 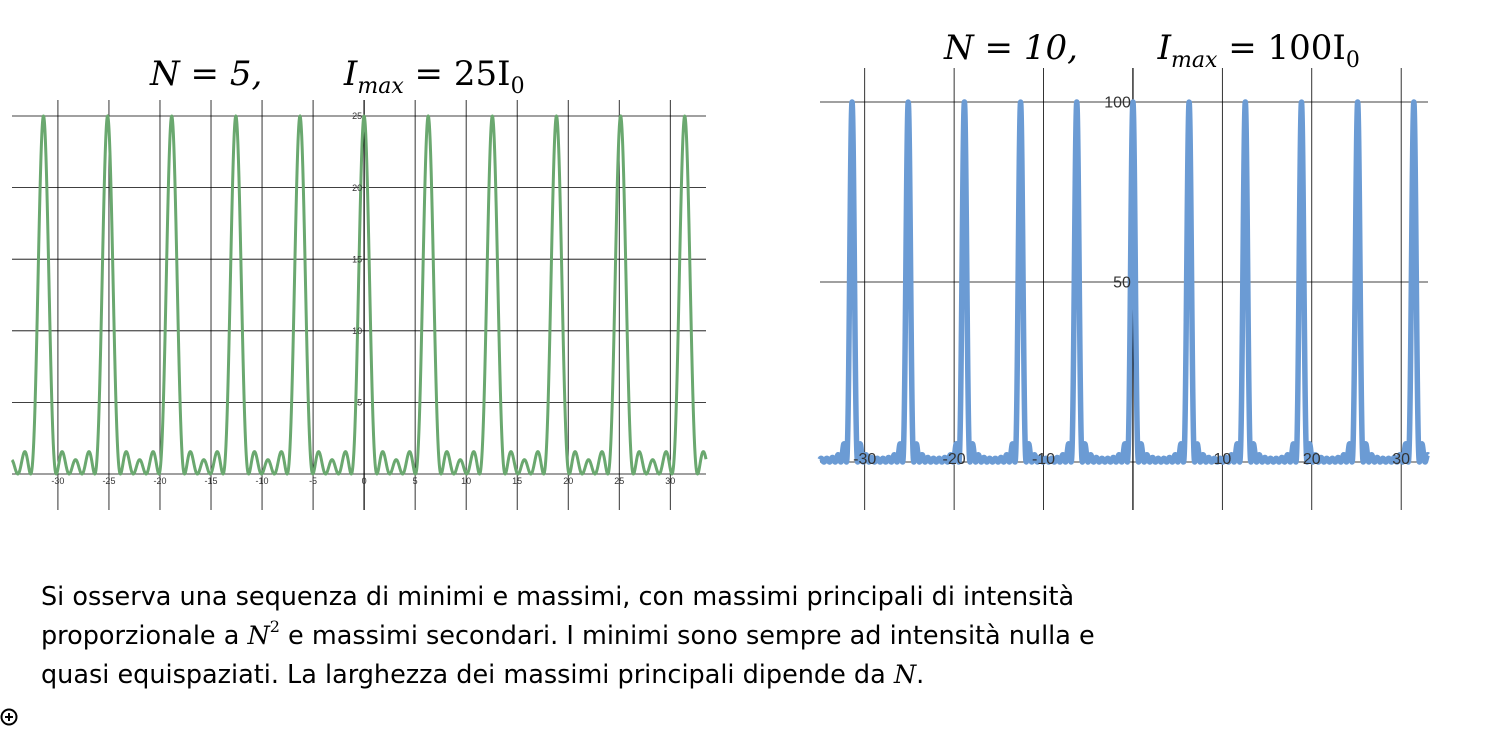 What do you see at coordinates (1011, 48) in the screenshot?
I see `chart2-title-n: N = 10,` at bounding box center [1011, 48].